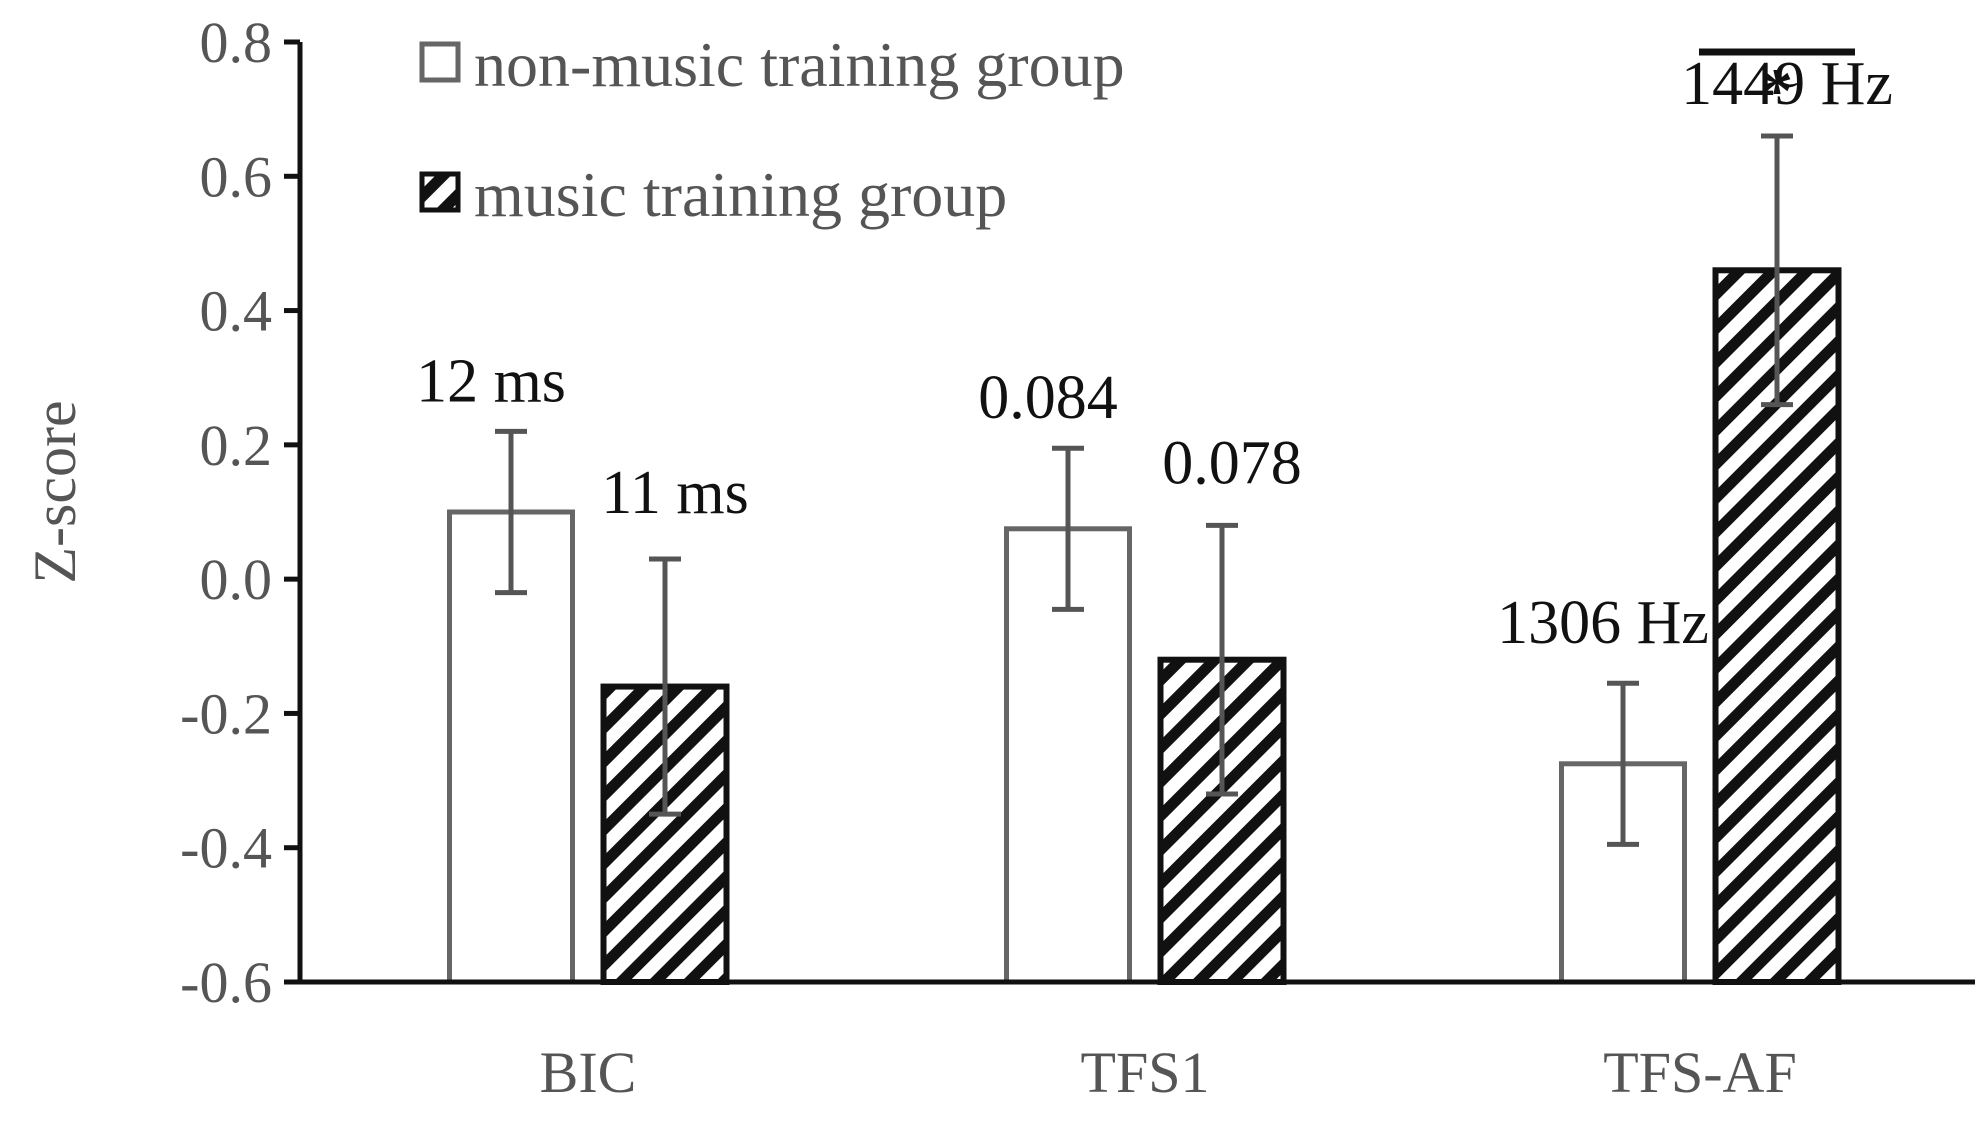  I want to click on y-tick-label: -0.6, so click(226, 982).